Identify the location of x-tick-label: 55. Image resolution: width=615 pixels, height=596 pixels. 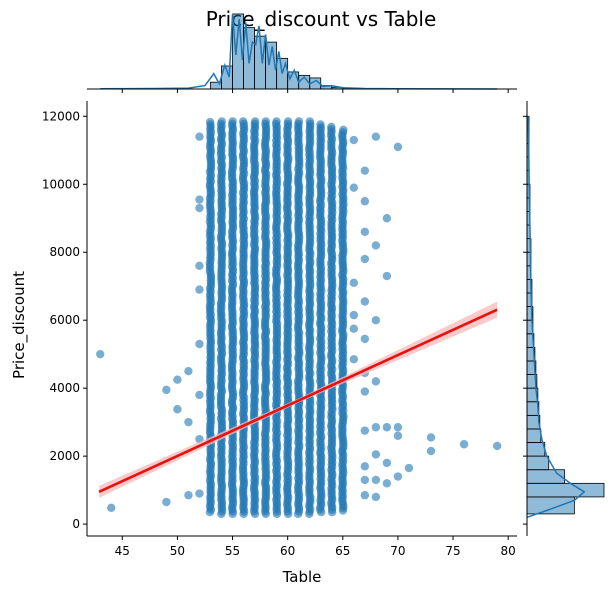
(232, 551).